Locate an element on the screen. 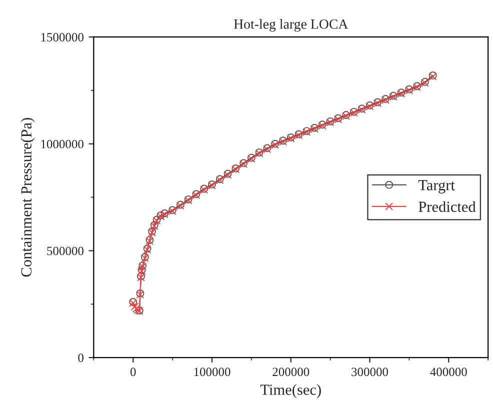  x-tick-label: 400000 is located at coordinates (448, 372).